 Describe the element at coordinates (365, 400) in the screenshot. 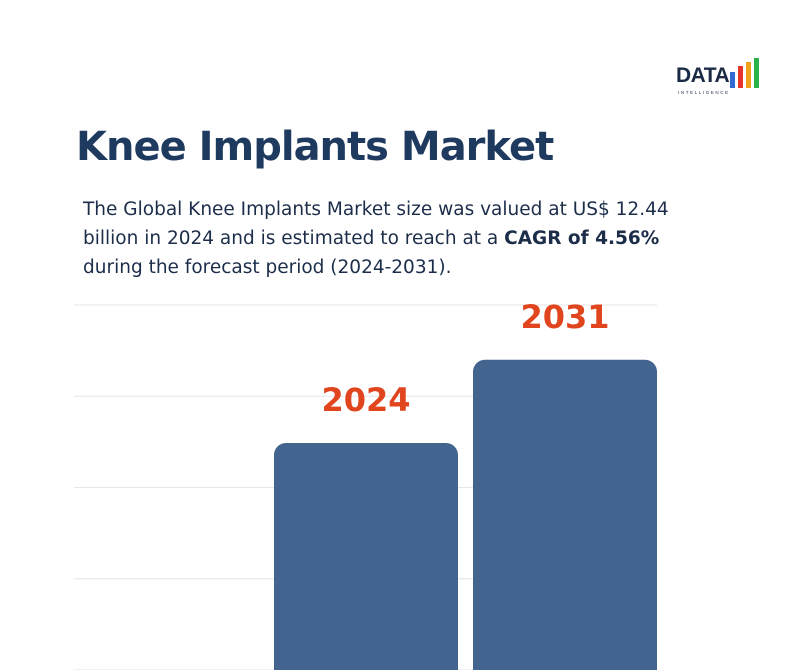

I see `bar-label-2024: 2024` at that location.